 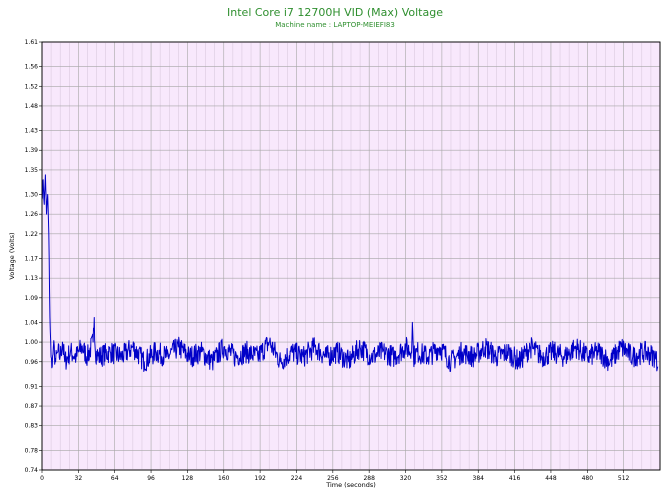 What do you see at coordinates (224, 478) in the screenshot?
I see `x-tick-label: 160` at bounding box center [224, 478].